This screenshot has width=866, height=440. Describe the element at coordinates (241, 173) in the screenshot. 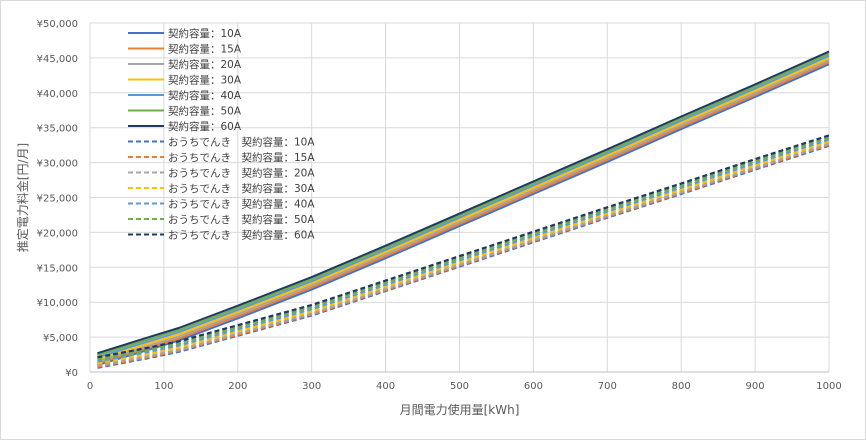

I see `legend-entry-label: おうちでんき 契約容量：20A` at that location.